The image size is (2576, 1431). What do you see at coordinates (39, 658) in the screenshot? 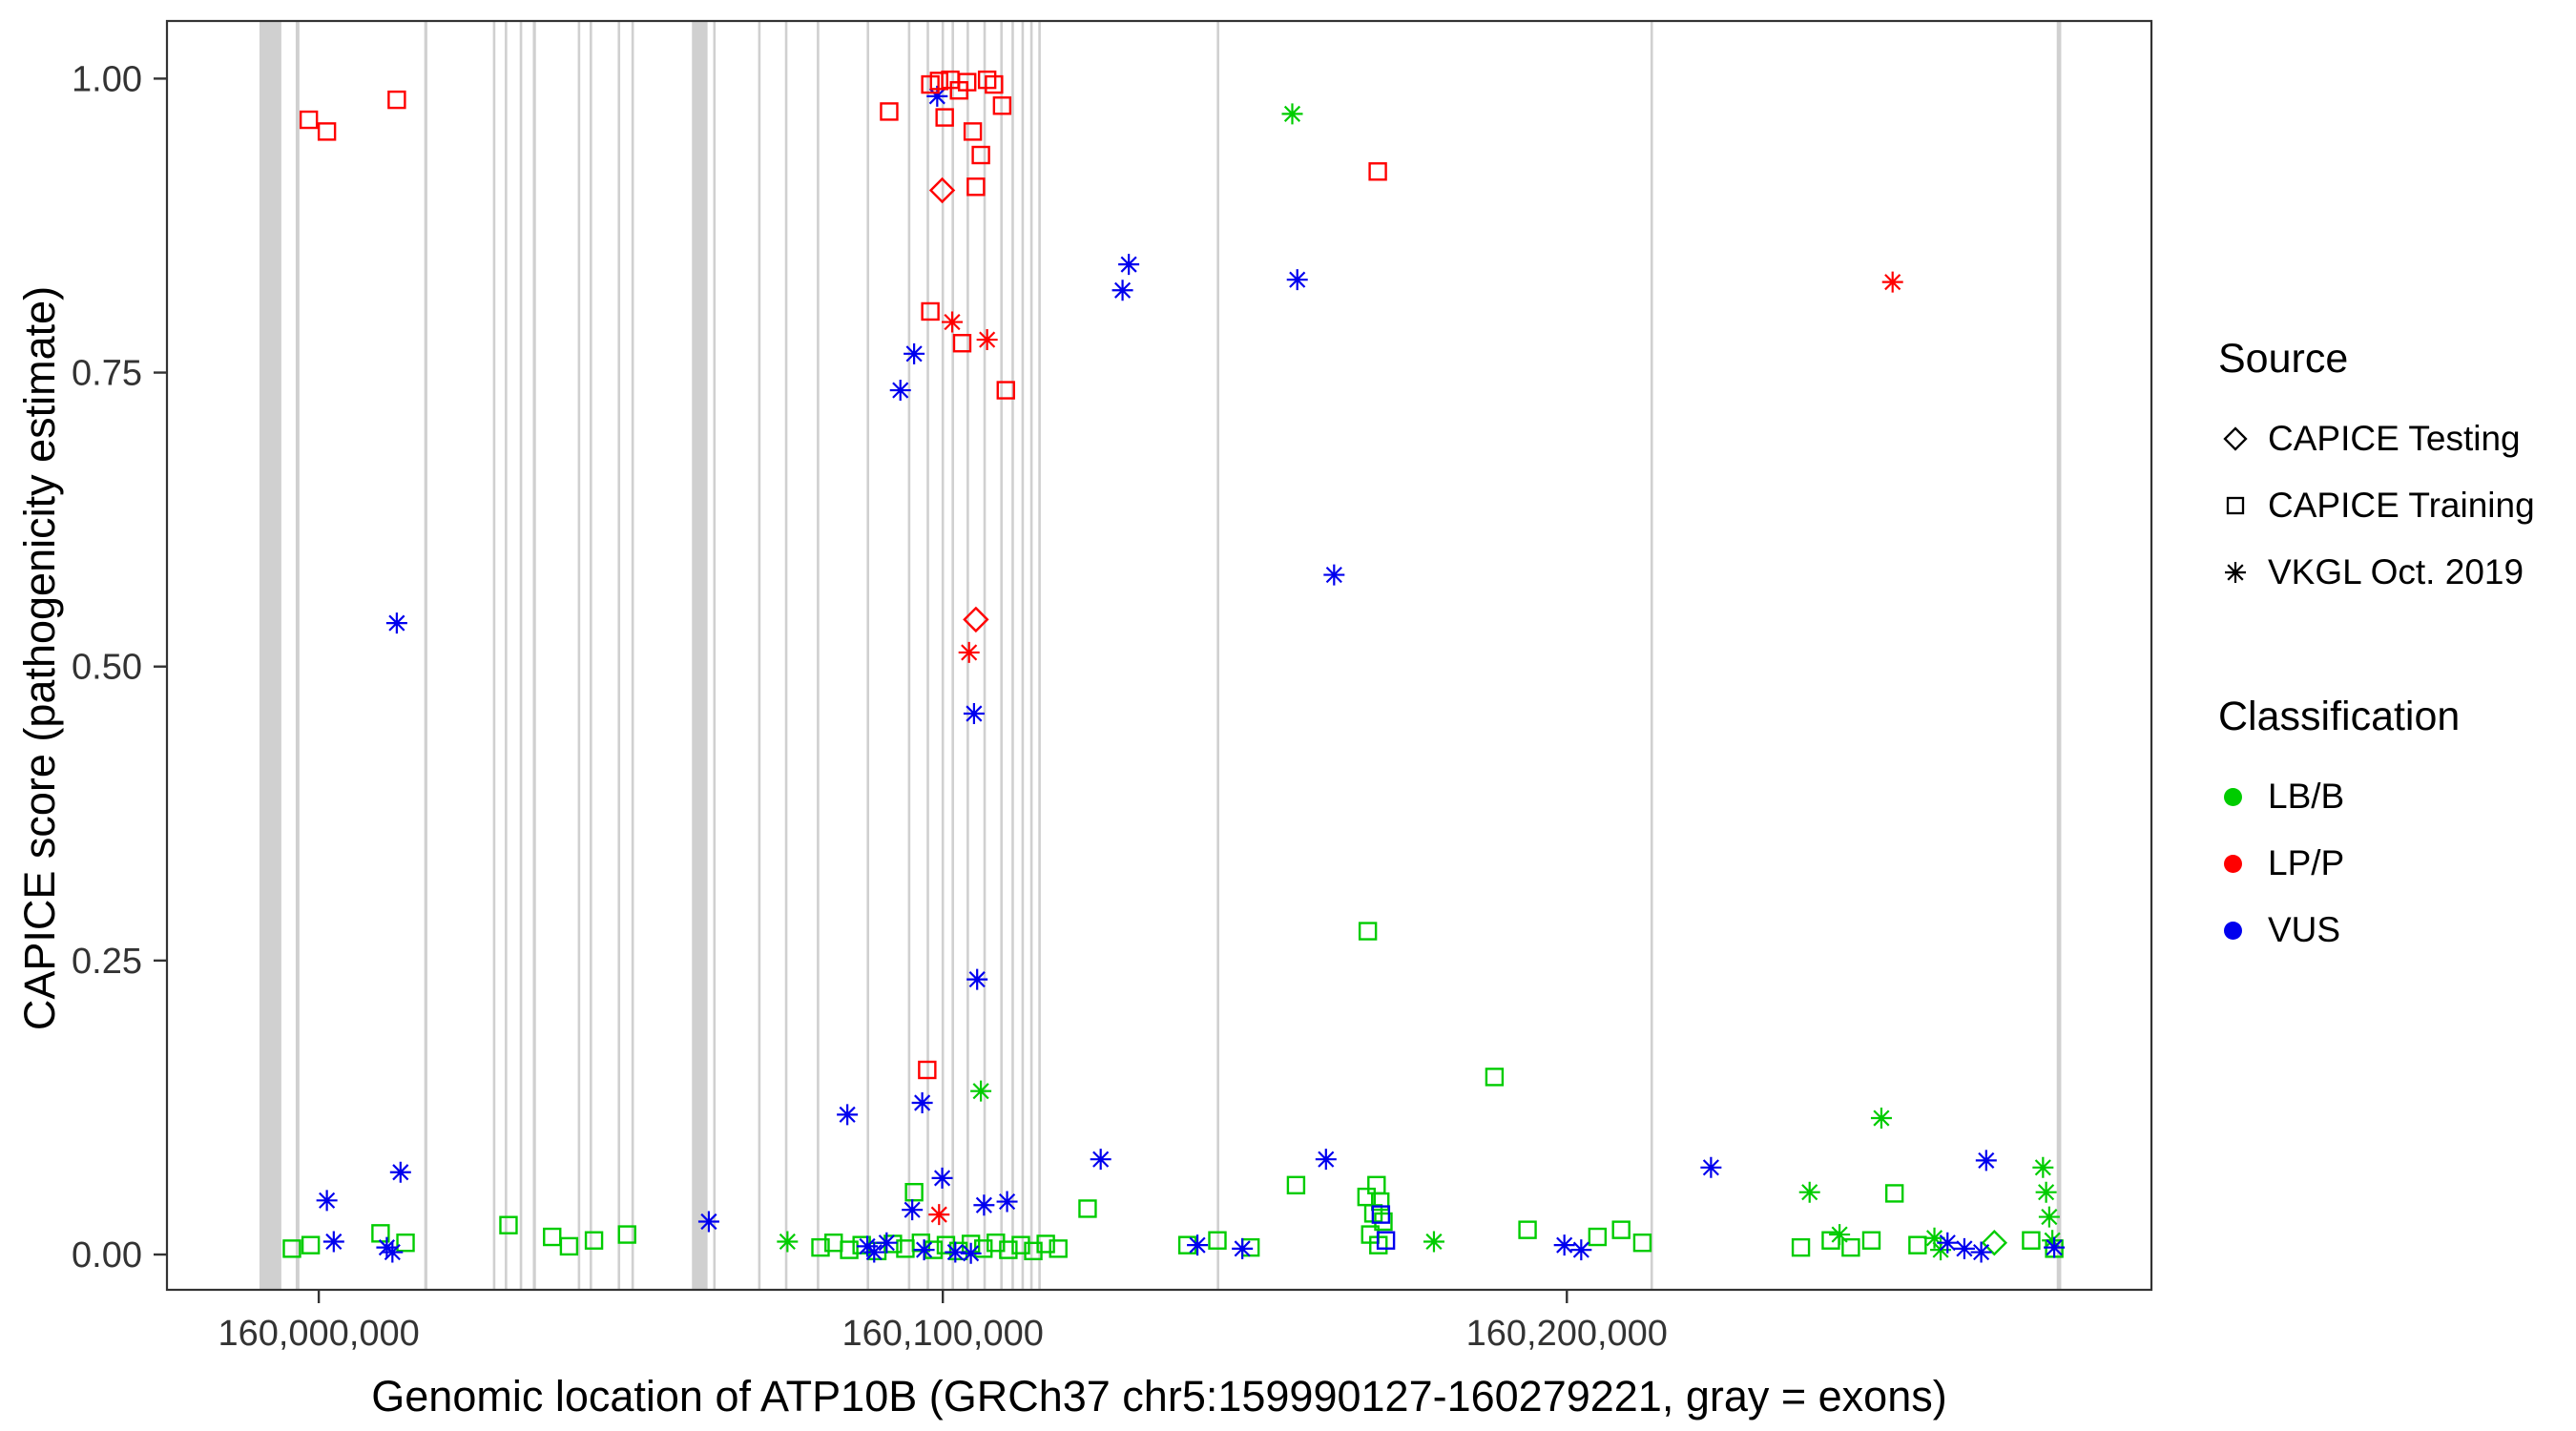
I see `y-axis-title: CAPICE score (pathogenicity estimate)` at bounding box center [39, 658].